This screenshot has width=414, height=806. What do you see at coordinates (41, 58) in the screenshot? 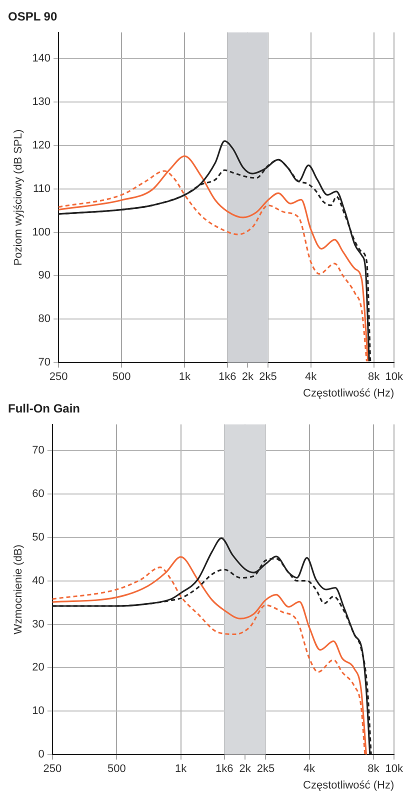
I see `y-tick-label: 140` at bounding box center [41, 58].